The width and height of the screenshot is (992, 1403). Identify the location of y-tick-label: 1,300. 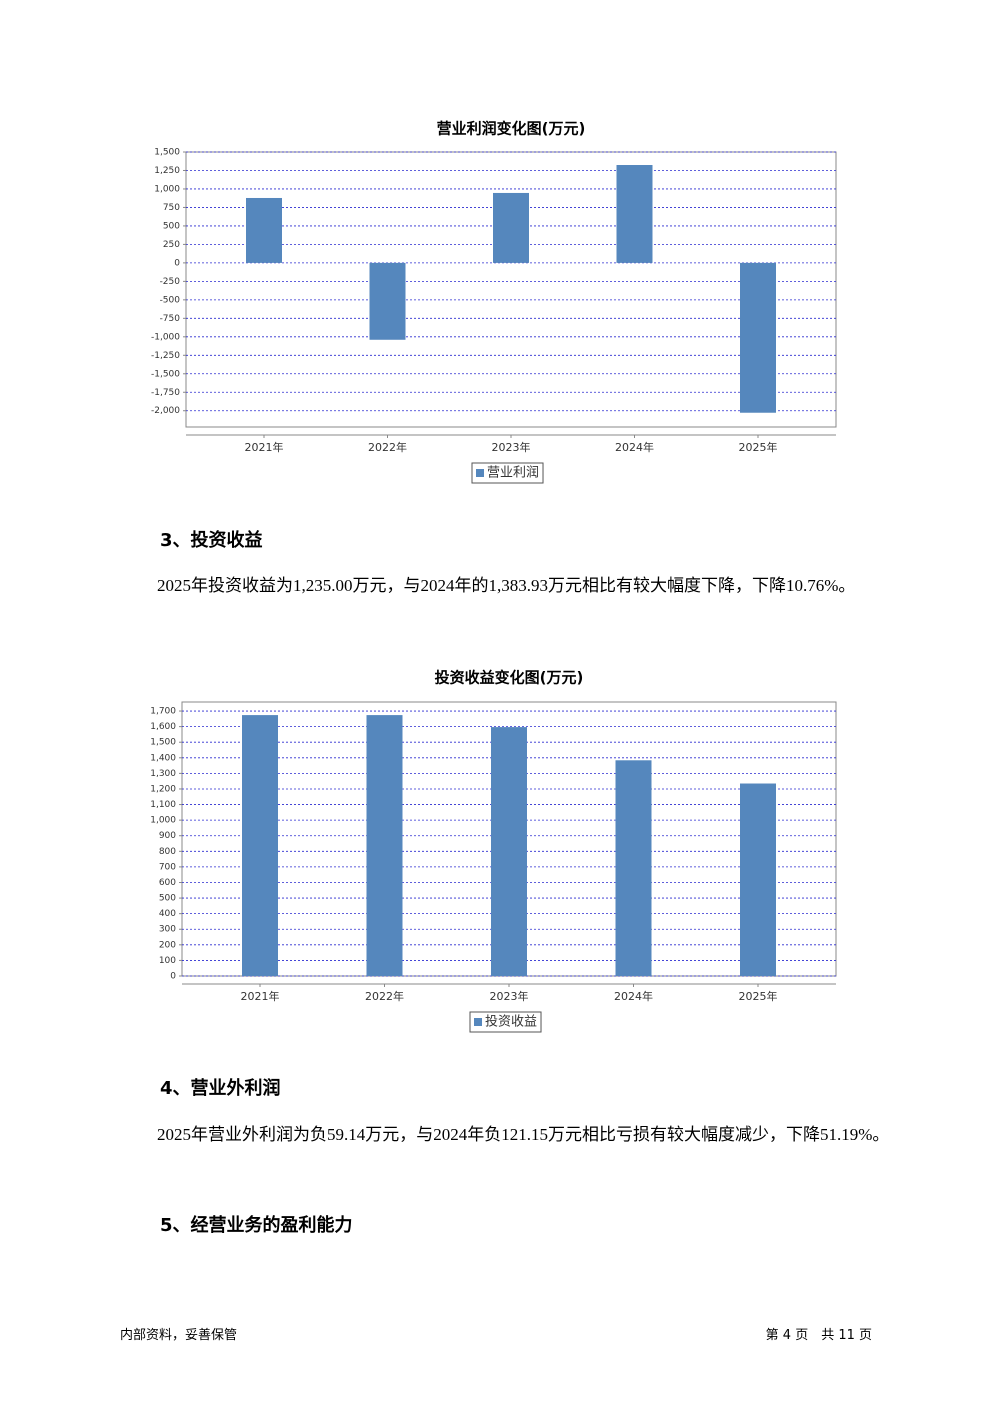
(163, 774).